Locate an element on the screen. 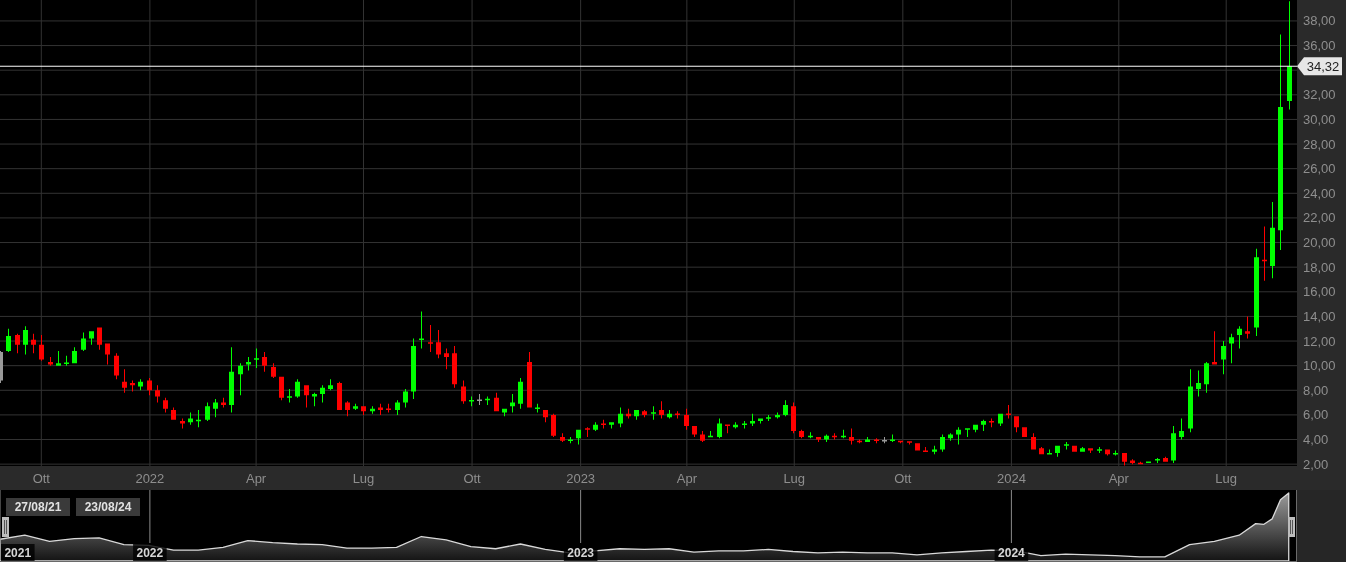 The image size is (1346, 562). y-tick-label: 18,00 is located at coordinates (1319, 267).